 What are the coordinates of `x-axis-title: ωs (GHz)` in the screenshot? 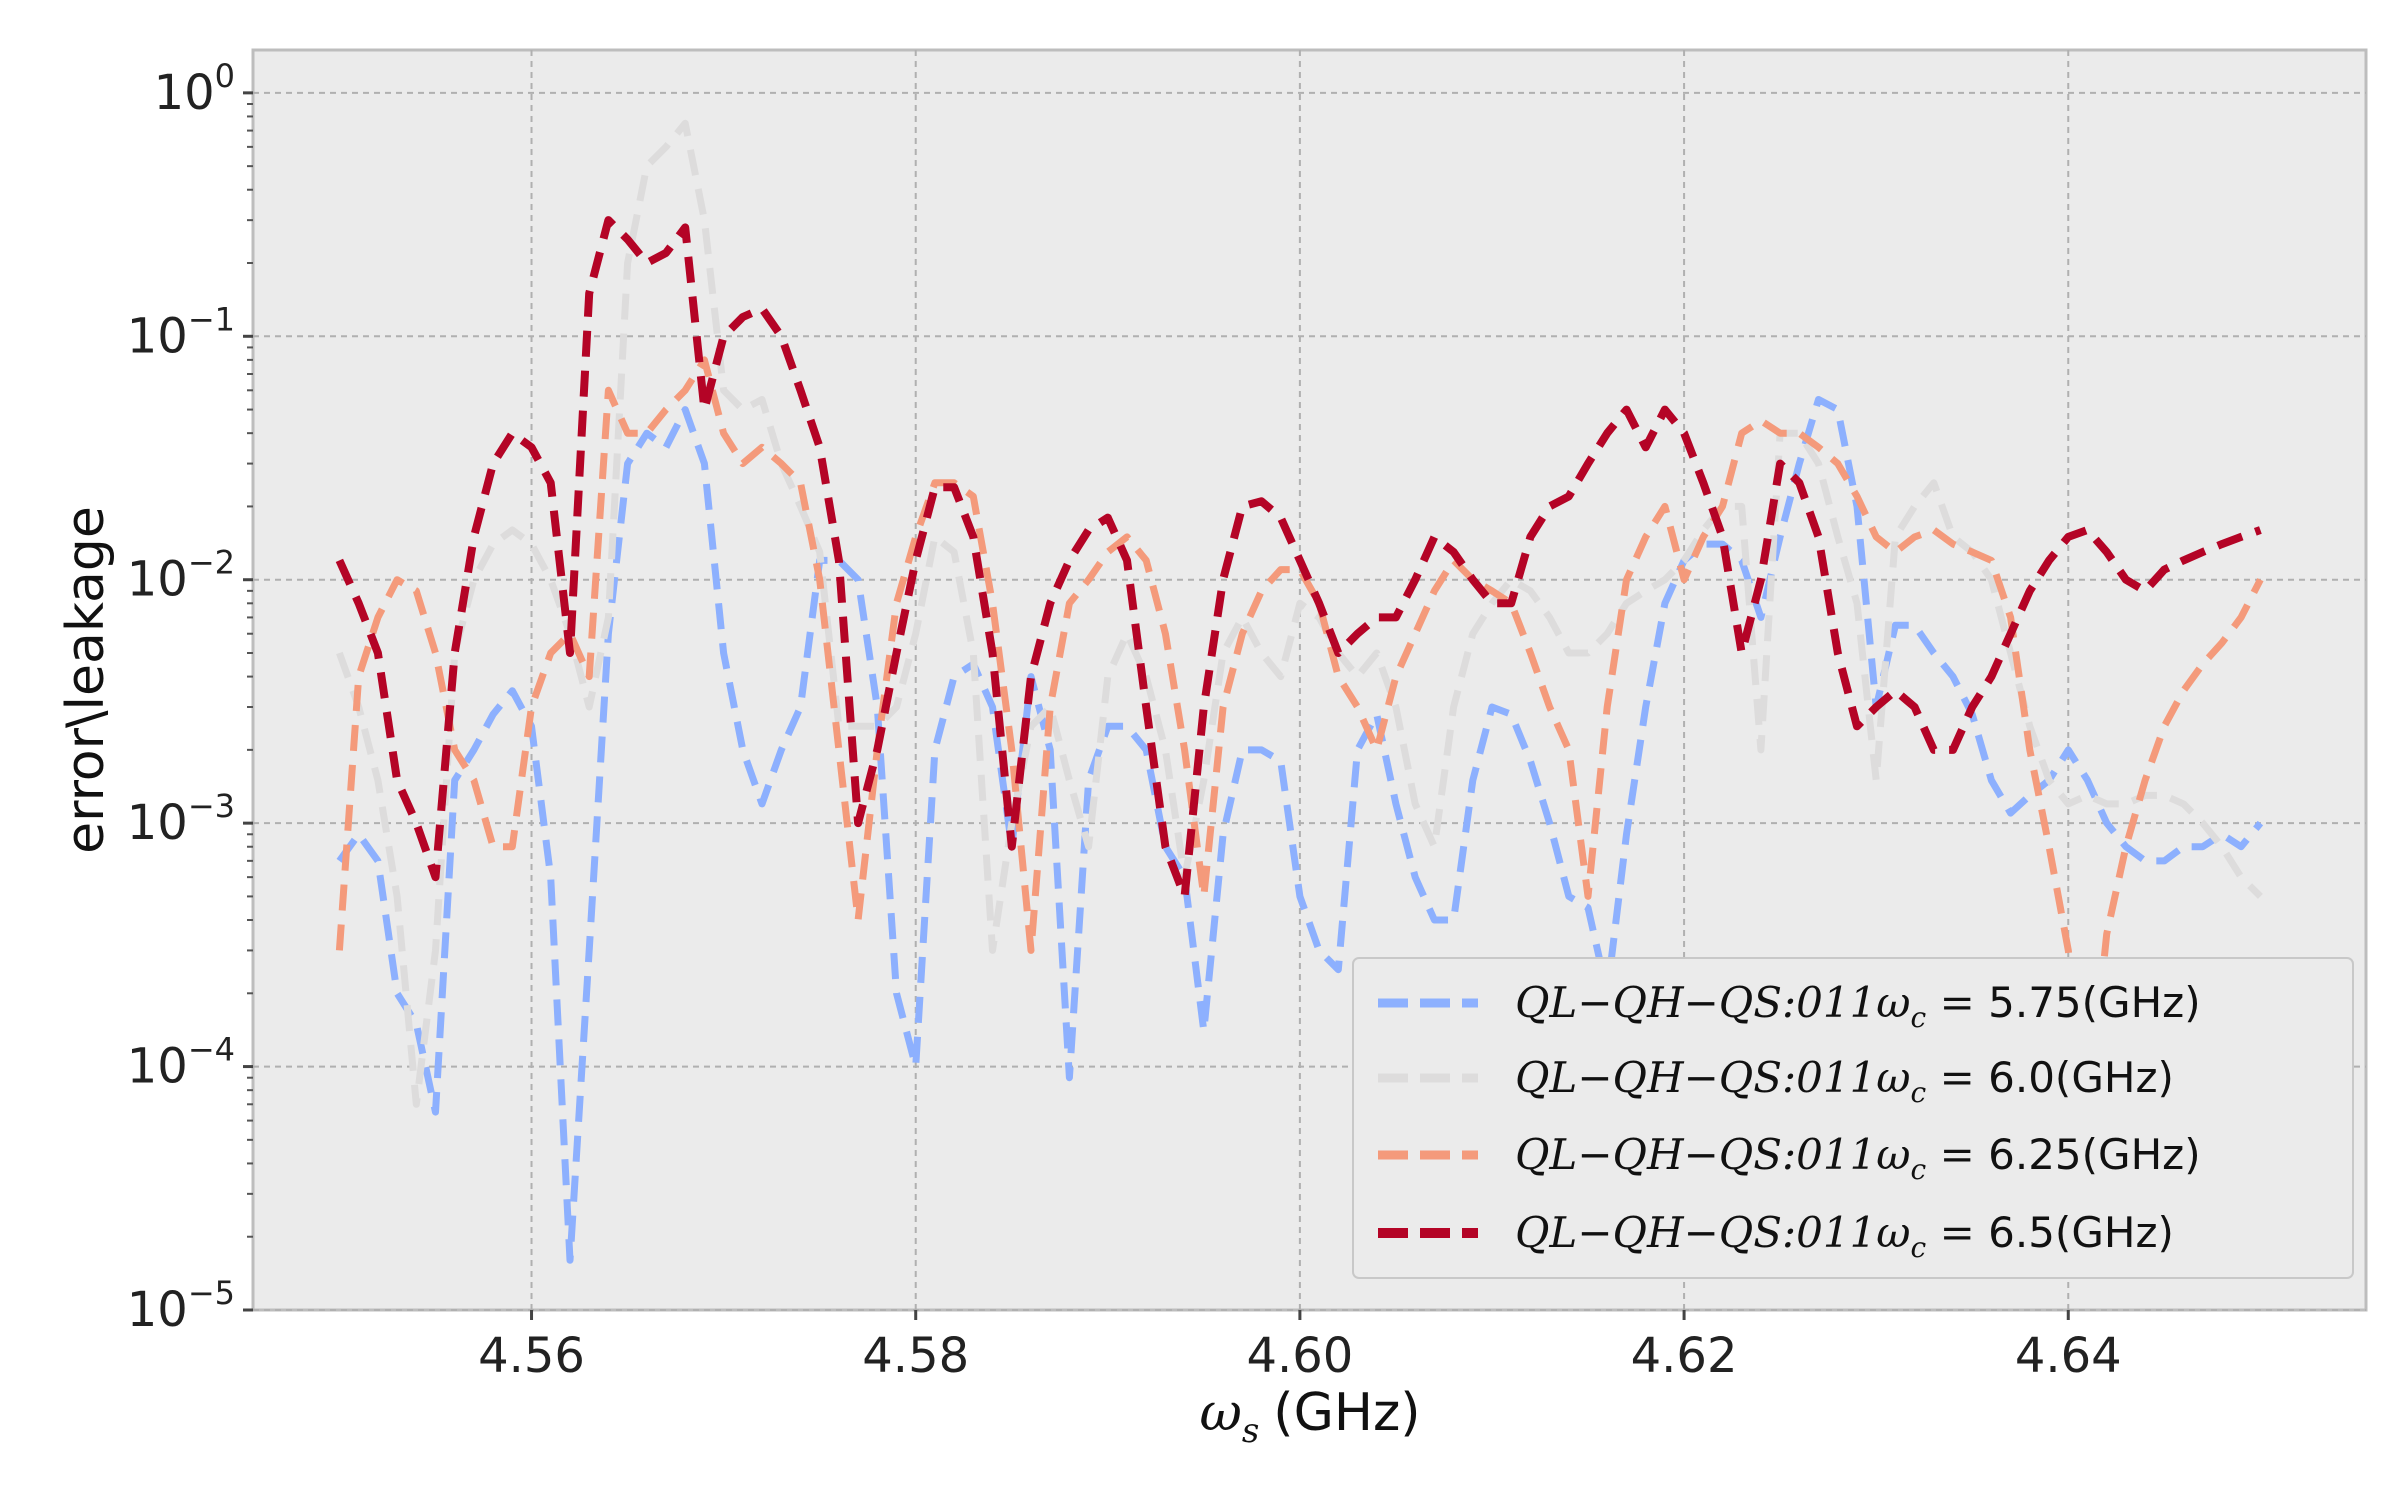 It's located at (1309, 1417).